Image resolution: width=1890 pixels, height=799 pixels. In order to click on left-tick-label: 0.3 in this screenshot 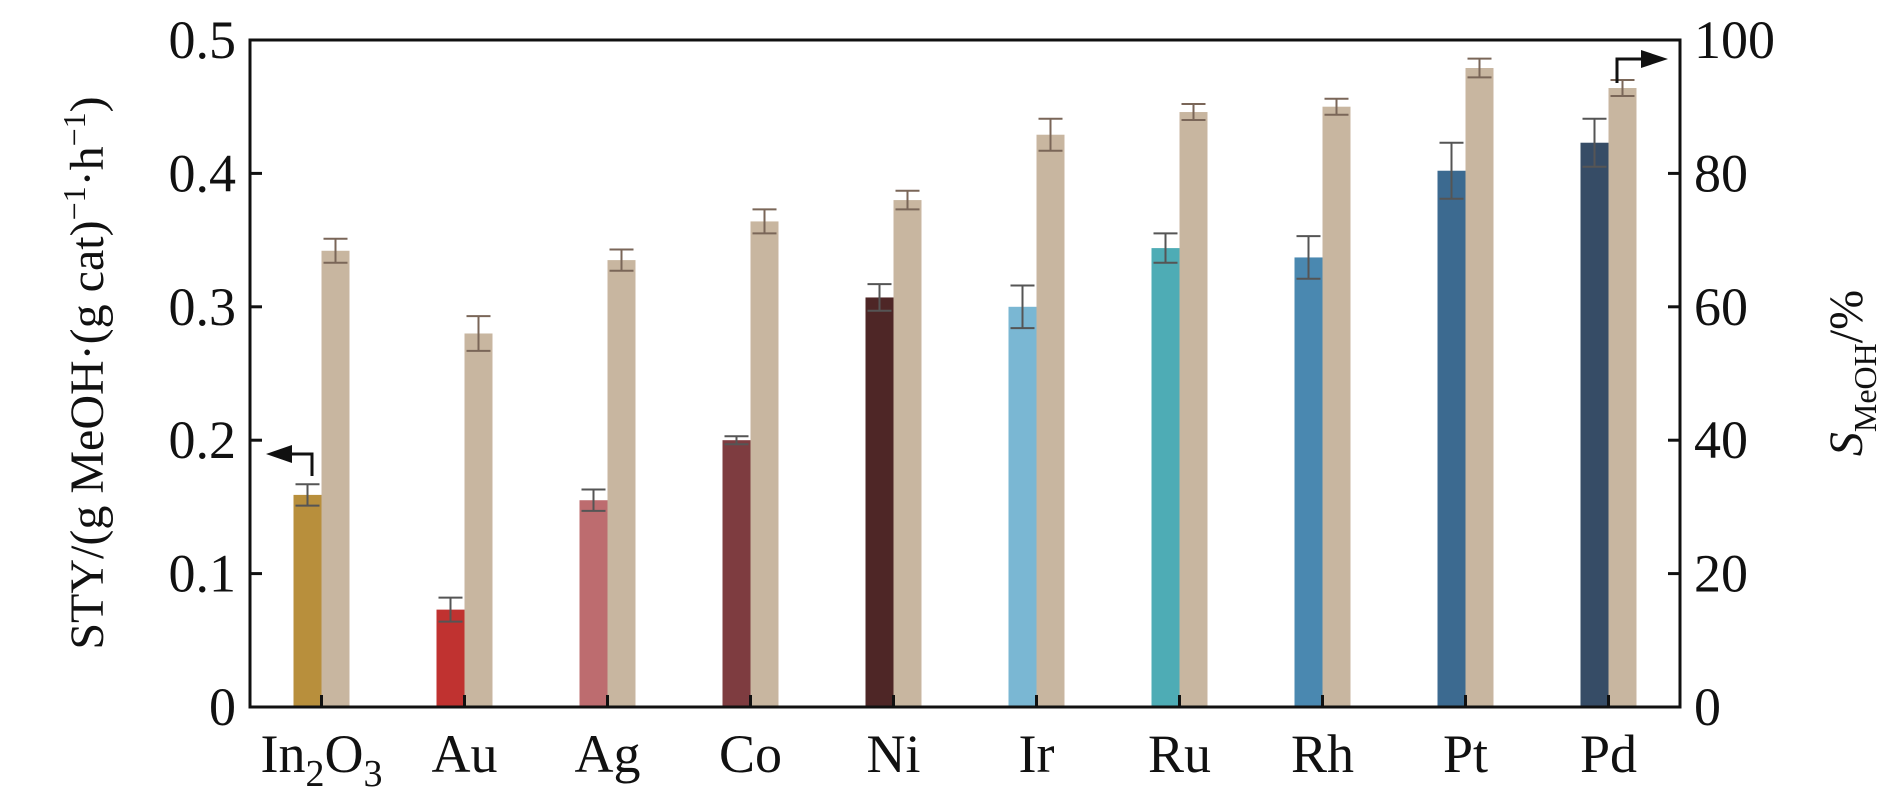, I will do `click(203, 307)`.